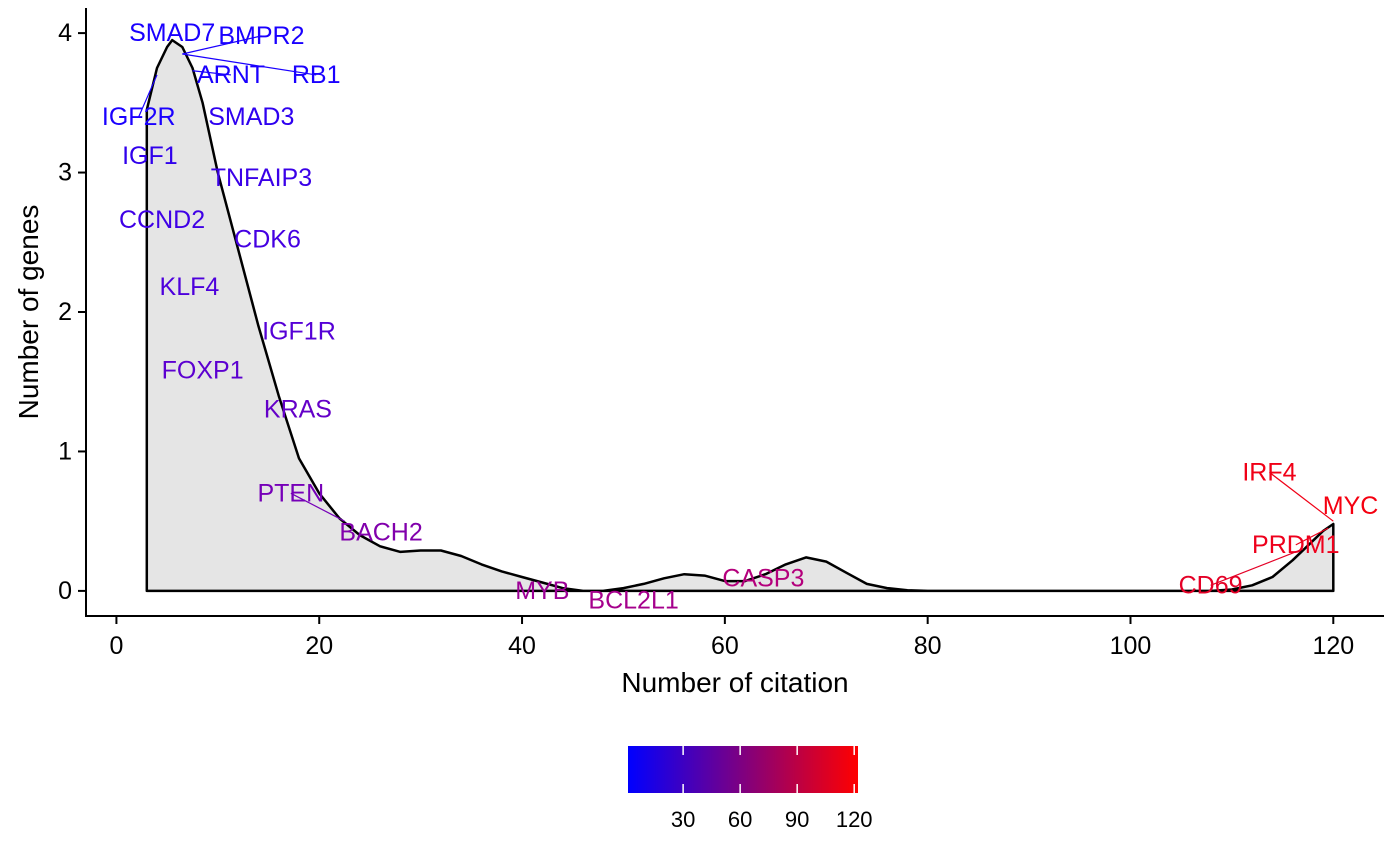 The image size is (1400, 866). What do you see at coordinates (1333, 646) in the screenshot?
I see `x-tick-label: 120` at bounding box center [1333, 646].